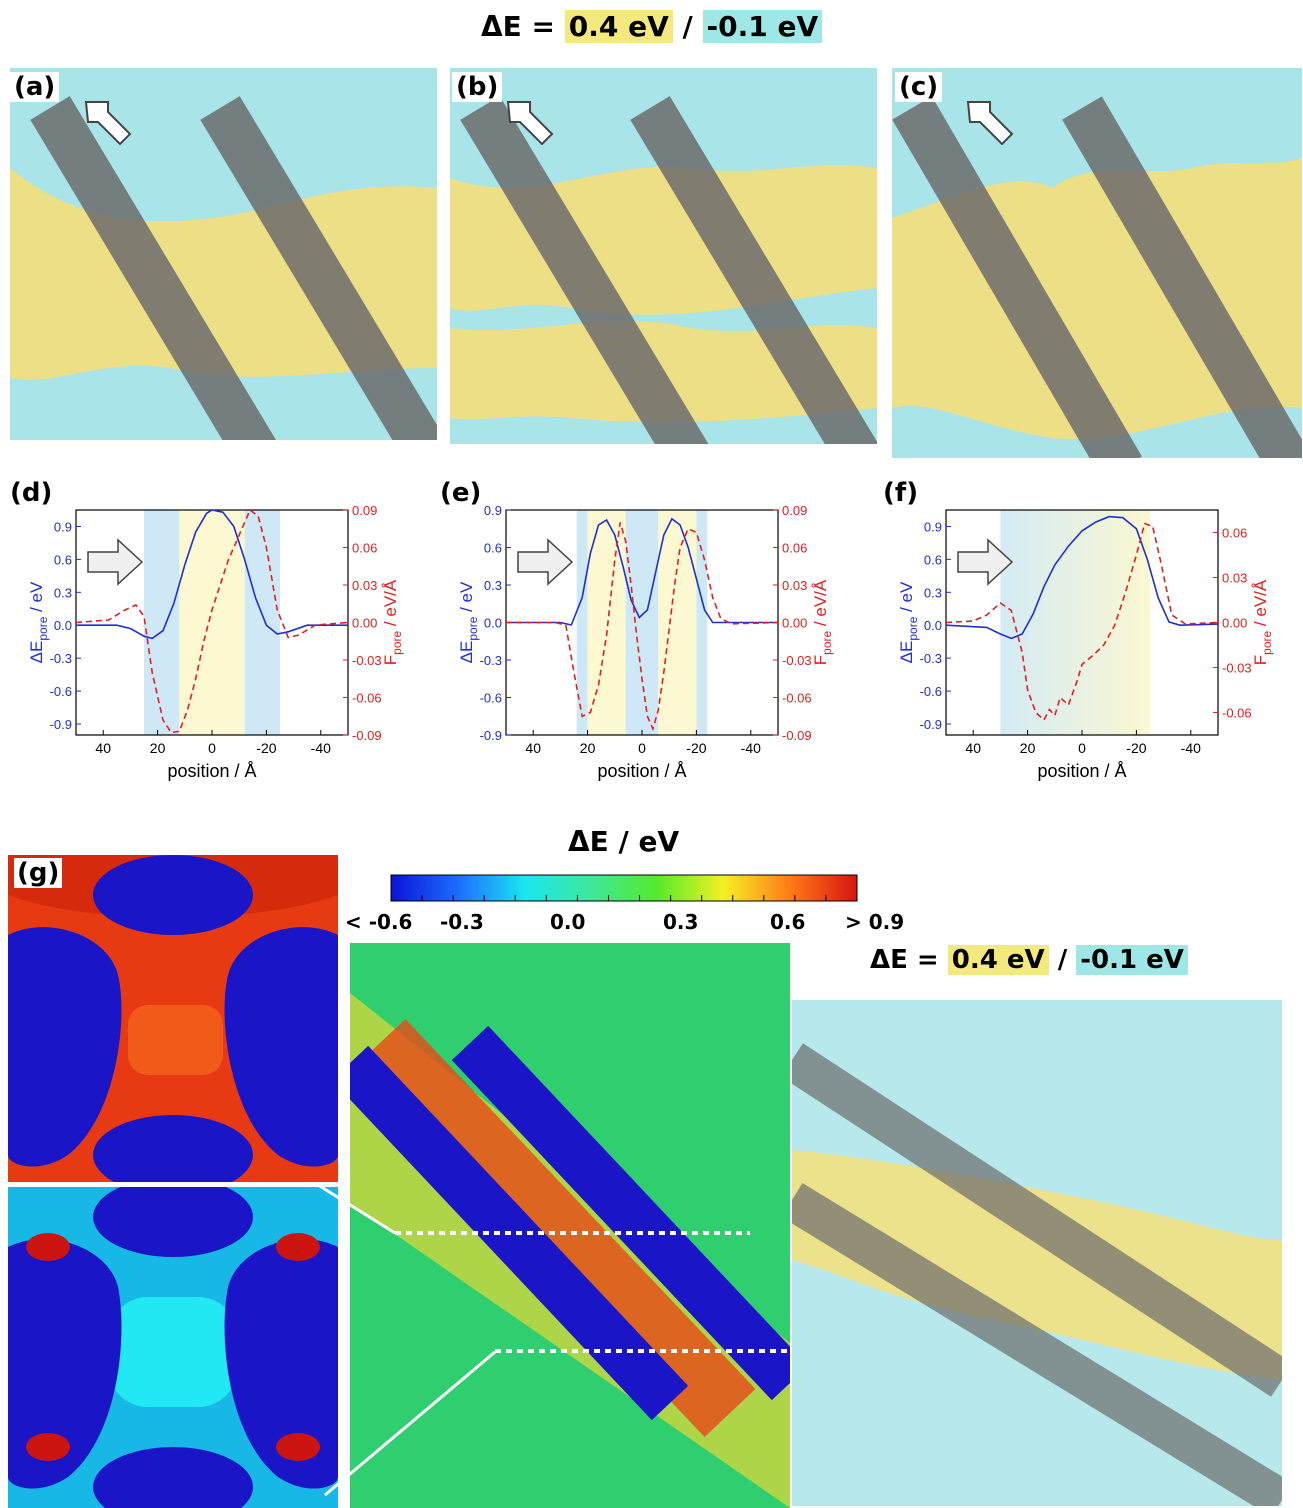 The width and height of the screenshot is (1303, 1508). What do you see at coordinates (625, 923) in the screenshot?
I see `colorbar-tick-labels: < -0.6 -0.3 0.0 0.3 0.6 > 0.9` at bounding box center [625, 923].